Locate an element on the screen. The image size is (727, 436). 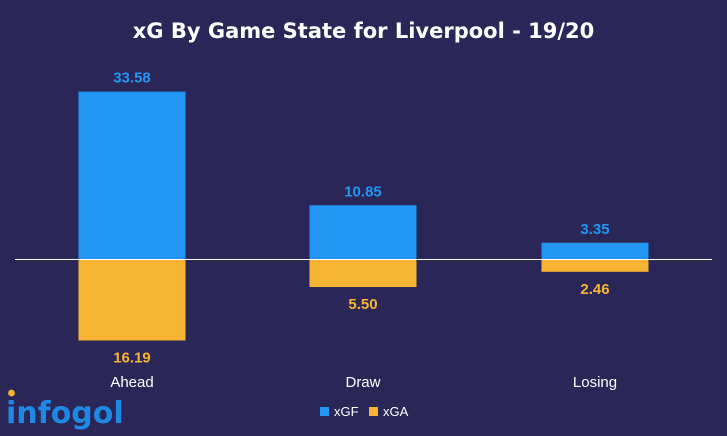
bar-xga-draw is located at coordinates (363, 273).